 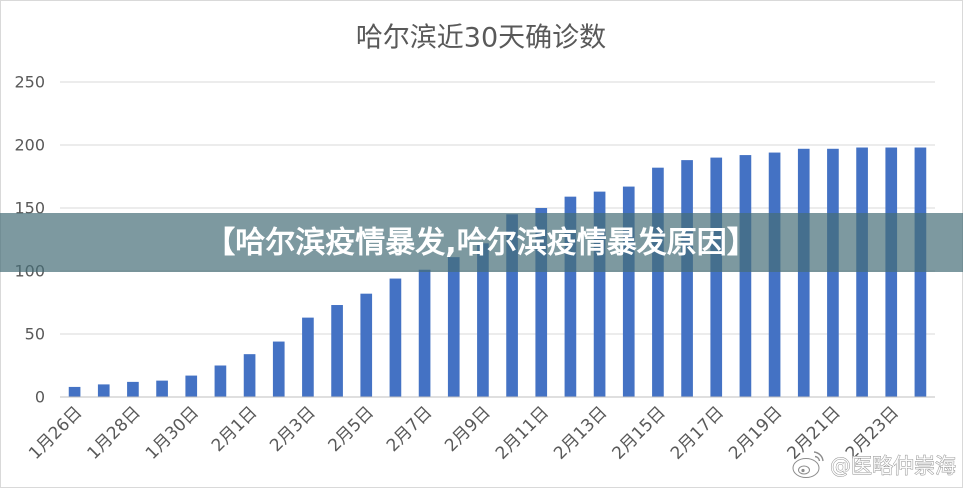 I want to click on y-tick-label: 50, so click(x=35, y=334).